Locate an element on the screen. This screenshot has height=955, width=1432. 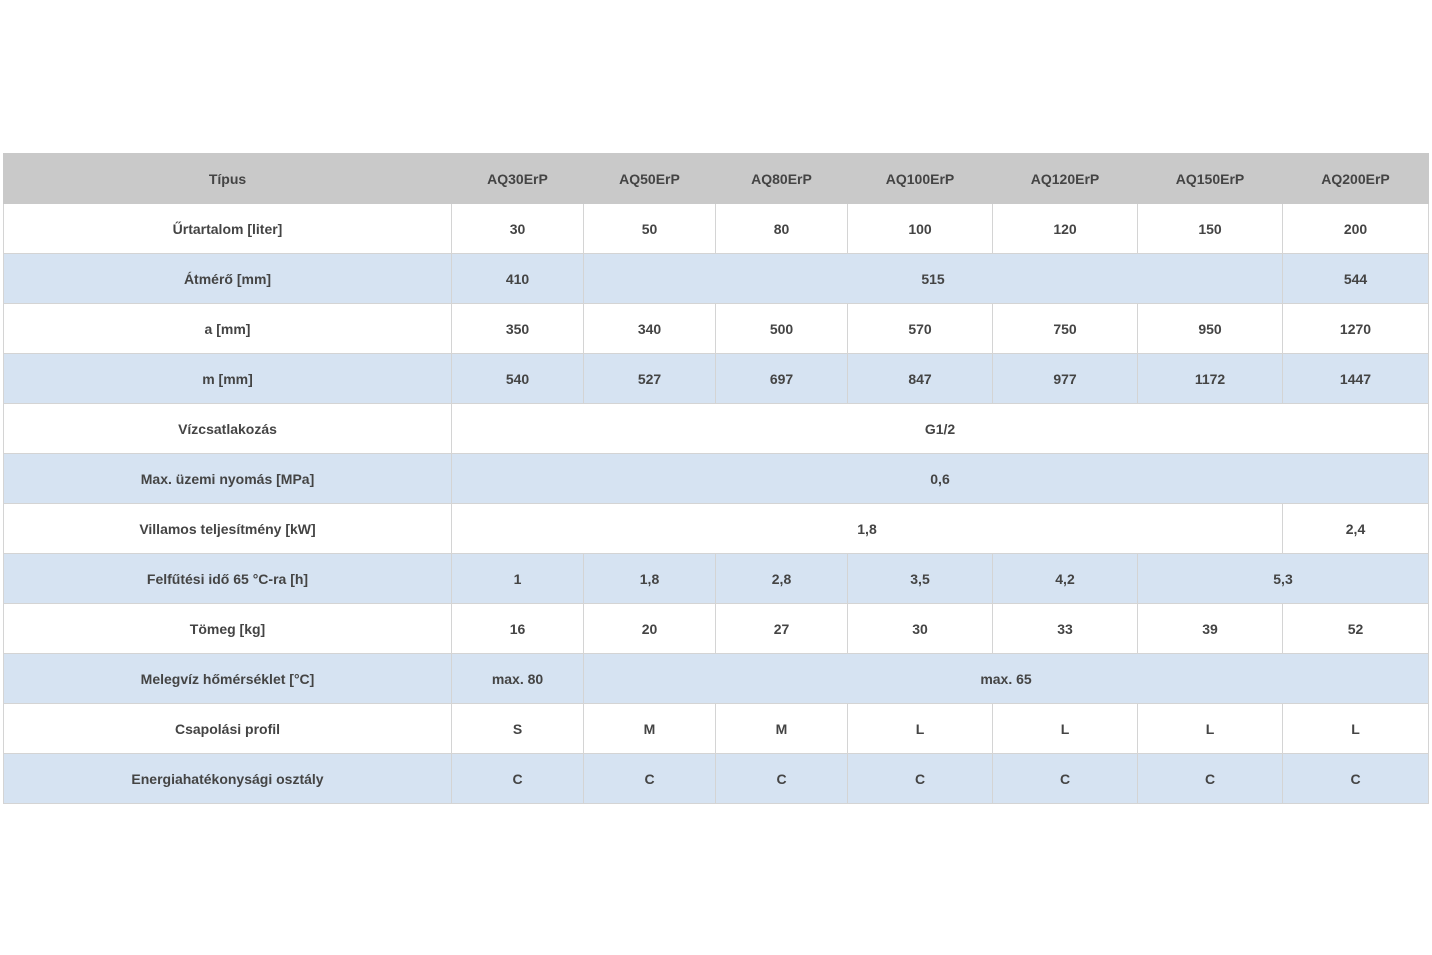
table-cell-merged: G1/2 is located at coordinates (940, 428).